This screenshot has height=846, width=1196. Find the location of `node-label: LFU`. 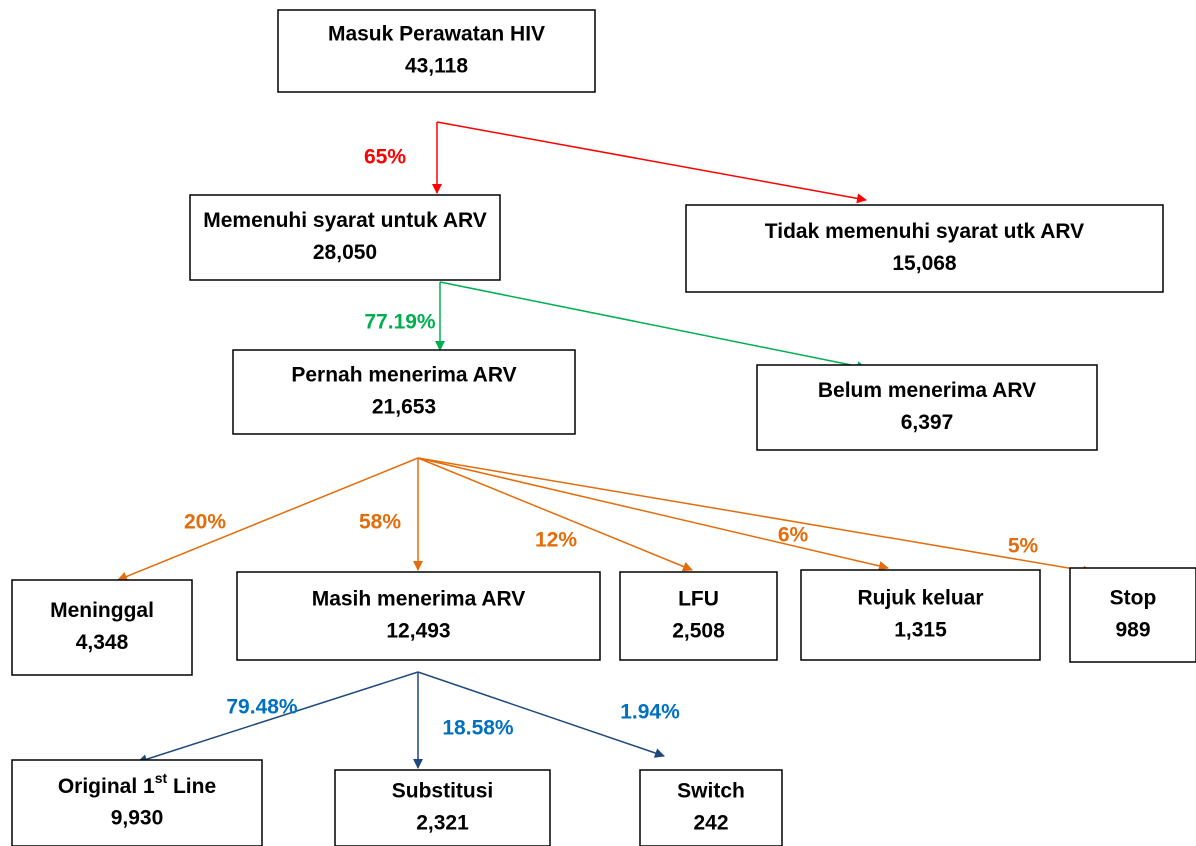

node-label: LFU is located at coordinates (698, 599).